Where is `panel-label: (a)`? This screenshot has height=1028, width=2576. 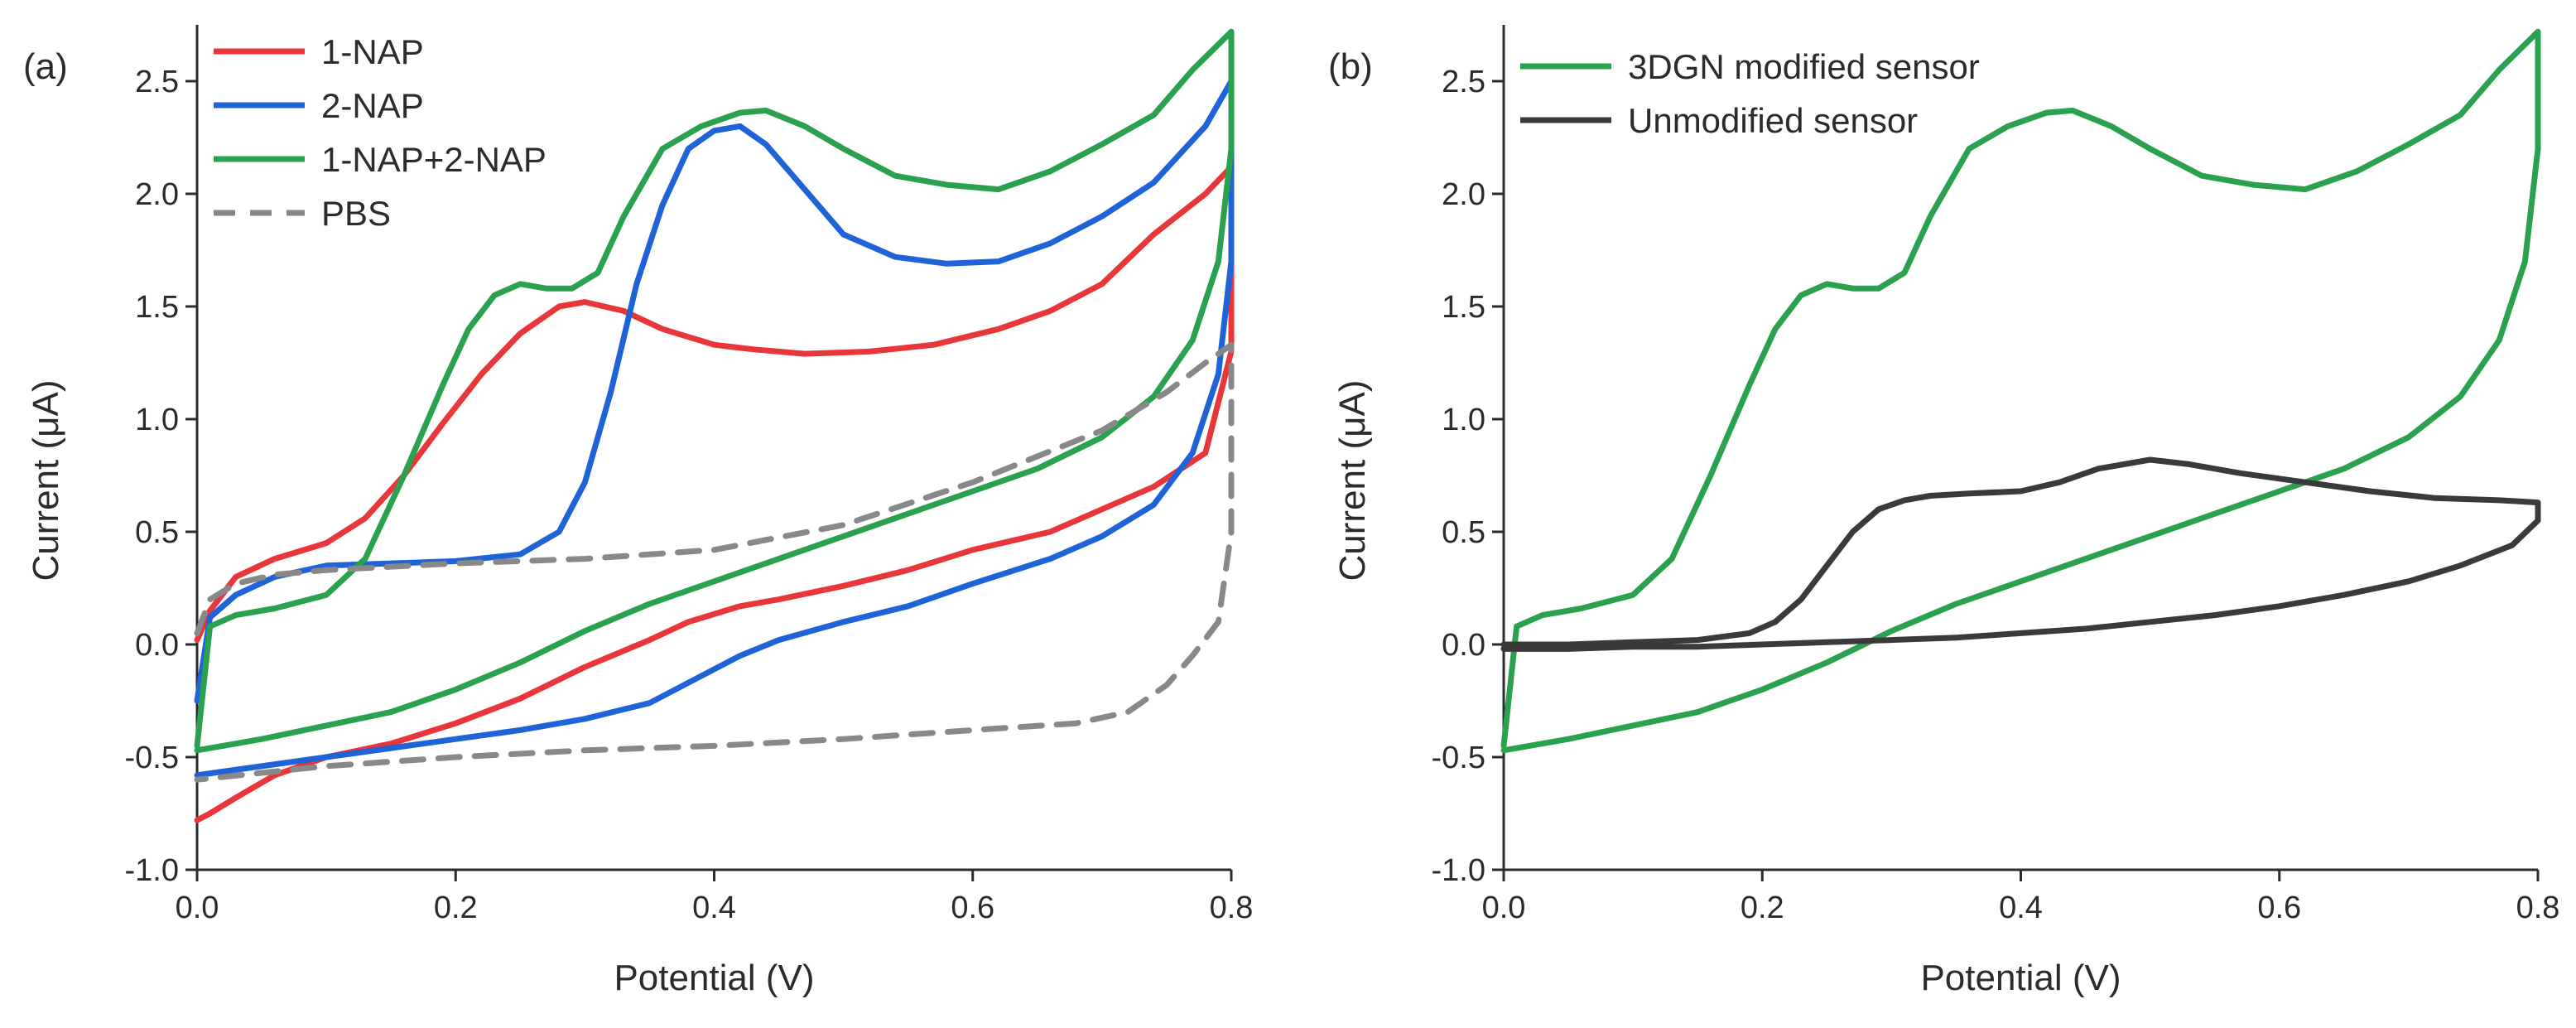 panel-label: (a) is located at coordinates (45, 66).